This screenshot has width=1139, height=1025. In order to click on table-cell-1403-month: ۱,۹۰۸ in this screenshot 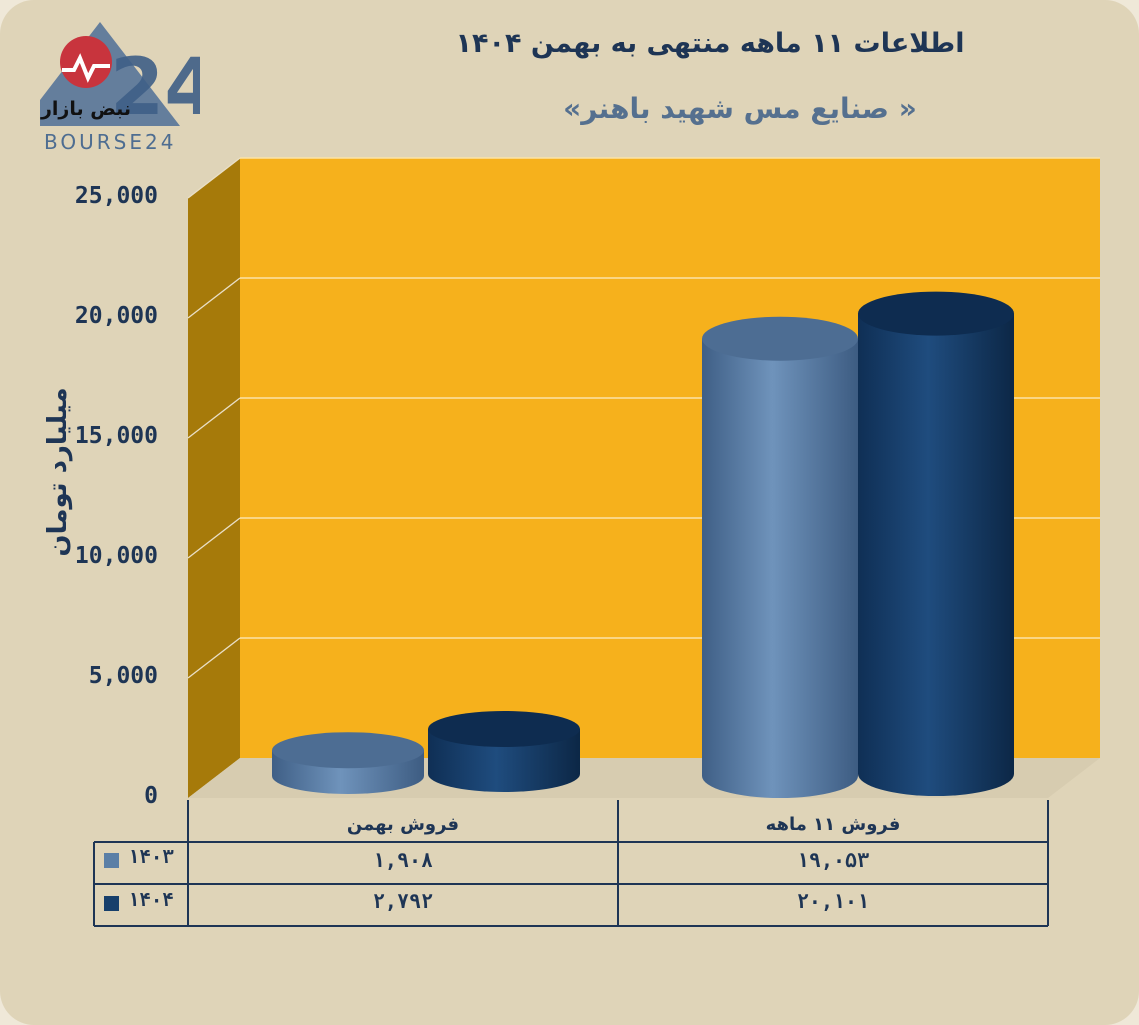, I will do `click(403, 860)`.